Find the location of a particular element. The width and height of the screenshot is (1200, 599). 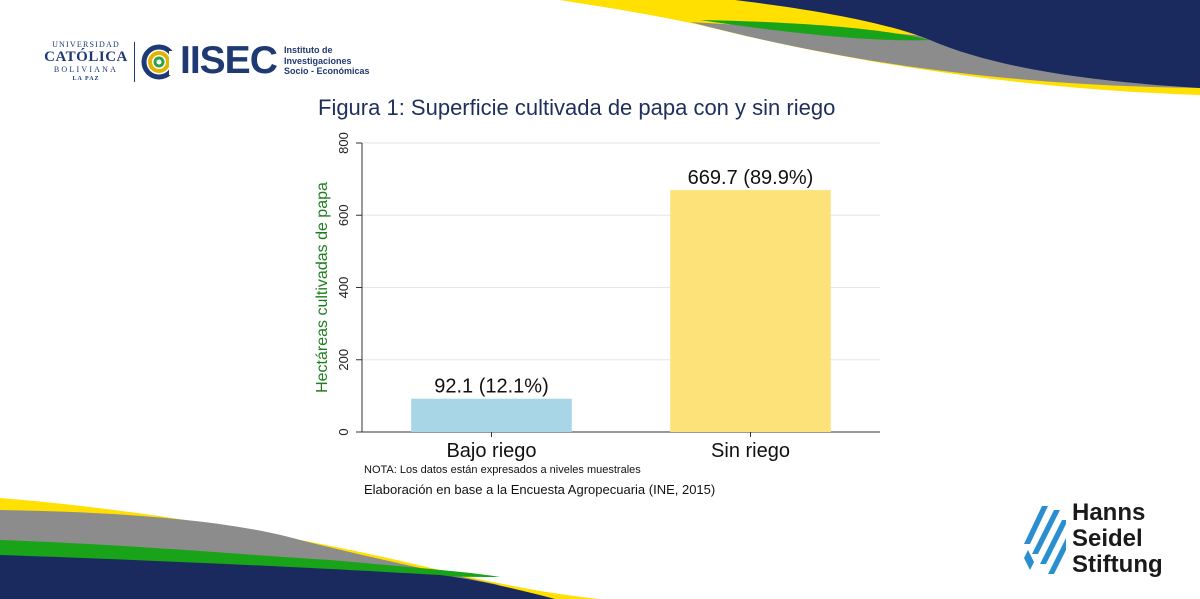

iisec-sub-line: Socio - Económicas is located at coordinates (327, 71).